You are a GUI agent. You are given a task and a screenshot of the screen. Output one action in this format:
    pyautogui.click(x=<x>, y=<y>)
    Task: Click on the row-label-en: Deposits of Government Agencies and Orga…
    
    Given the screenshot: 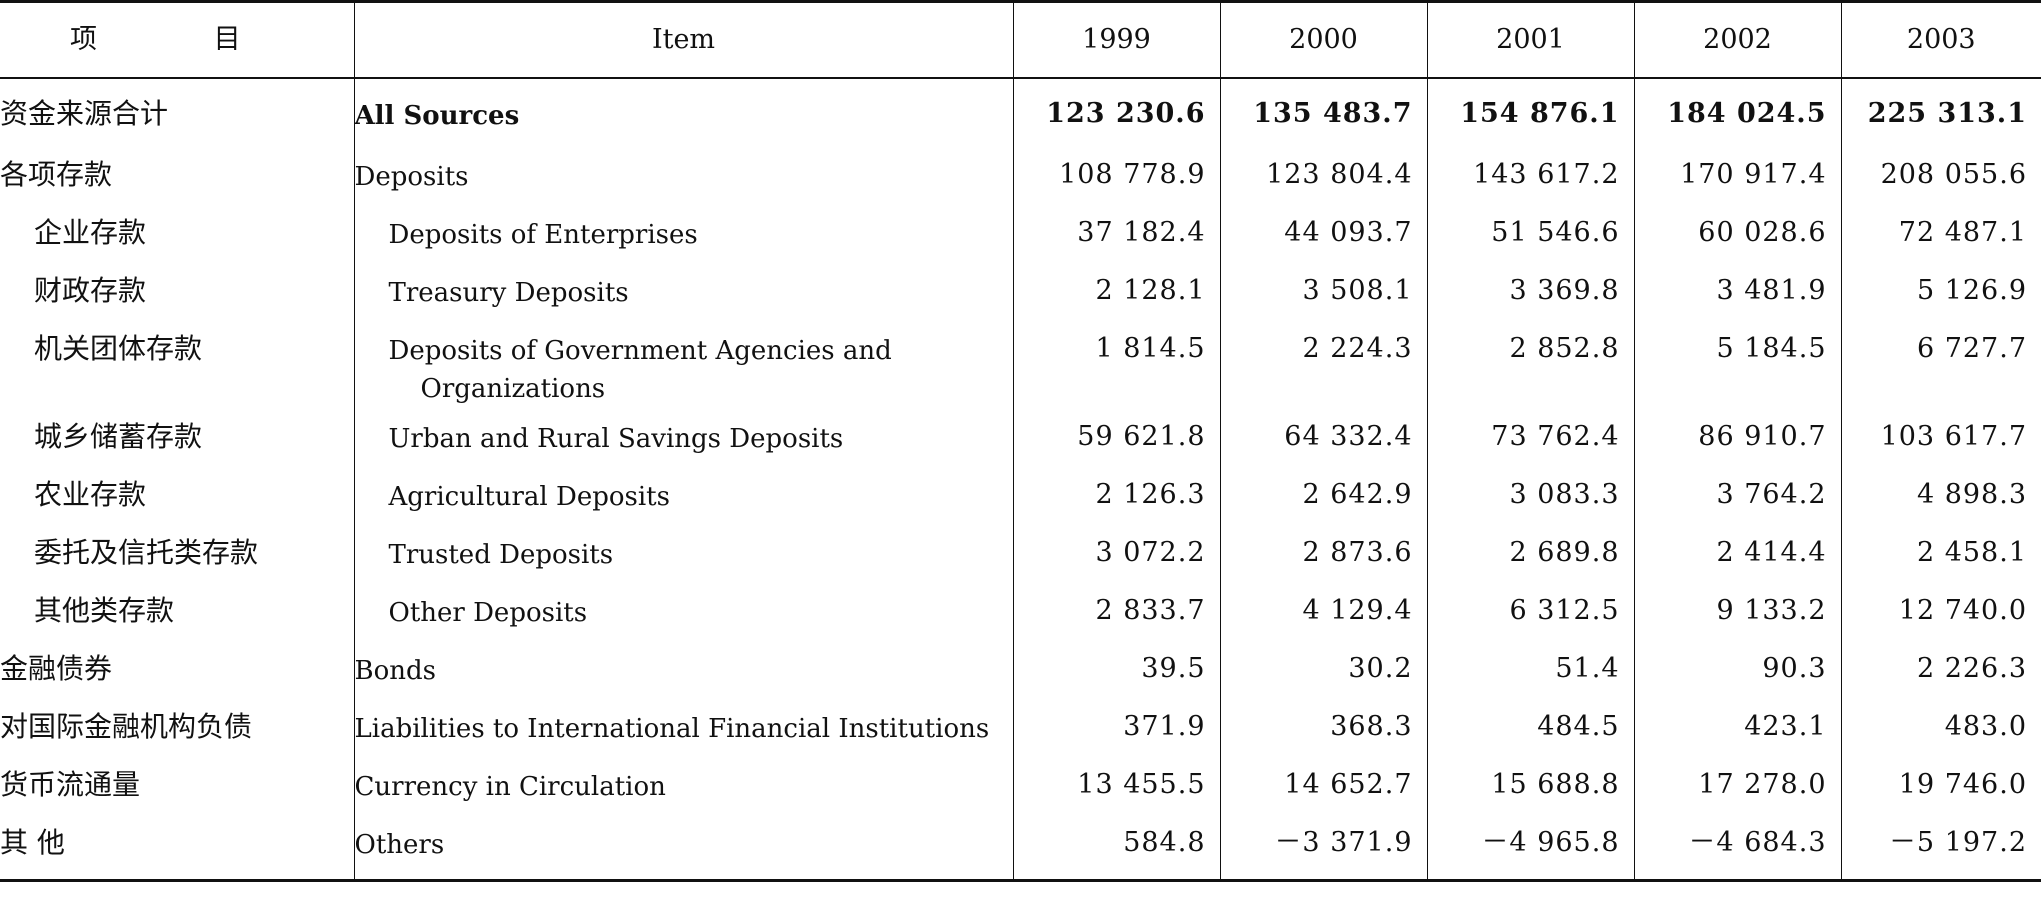 What is the action you would take?
    pyautogui.click(x=683, y=364)
    